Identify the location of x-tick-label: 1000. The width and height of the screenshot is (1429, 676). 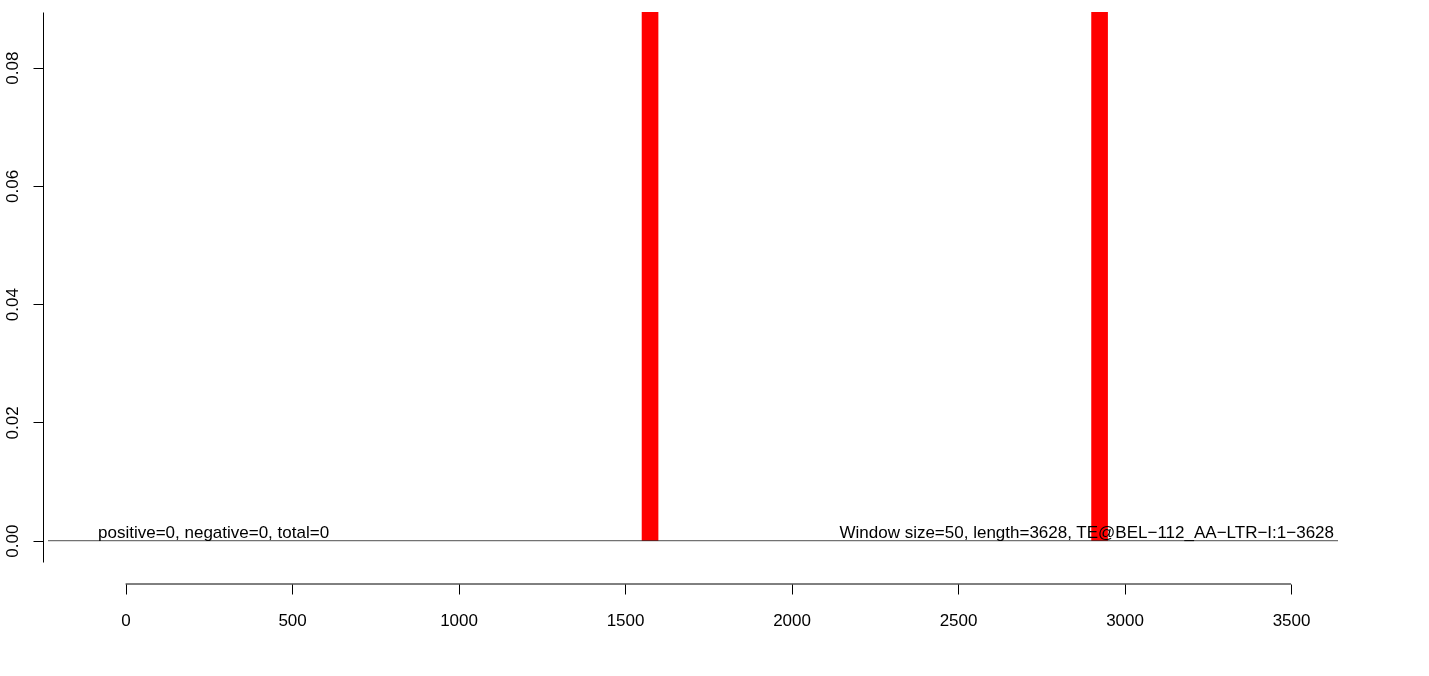
(459, 620).